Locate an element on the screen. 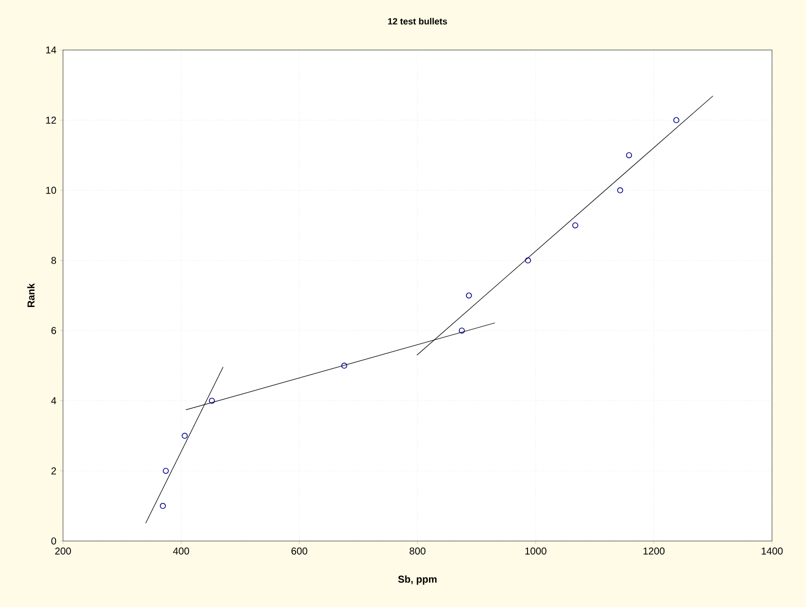  x-tick-label: 1200 is located at coordinates (654, 551).